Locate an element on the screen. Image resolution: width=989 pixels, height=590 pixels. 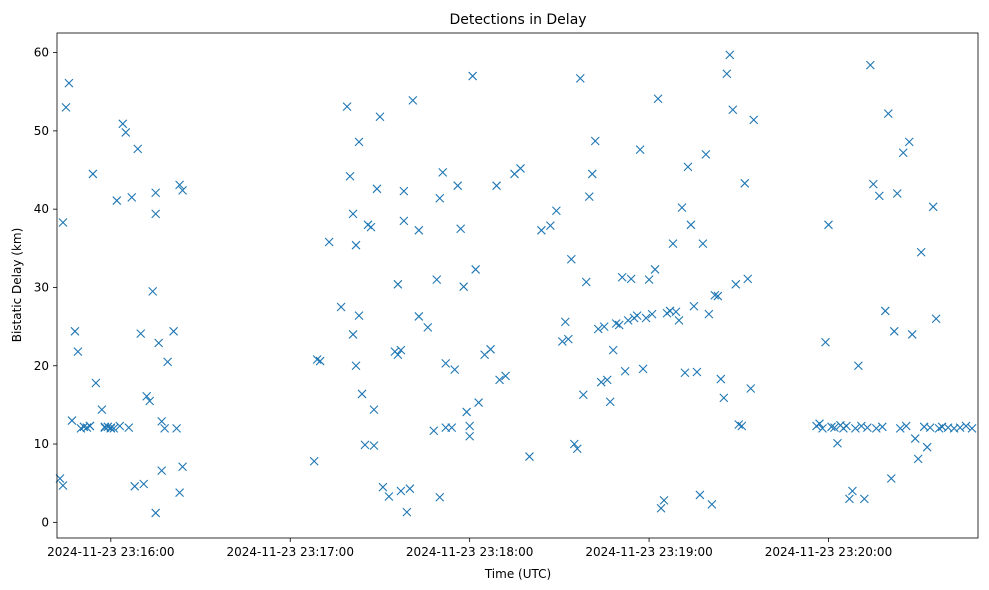
y-tick-label: 10 is located at coordinates (41, 444).